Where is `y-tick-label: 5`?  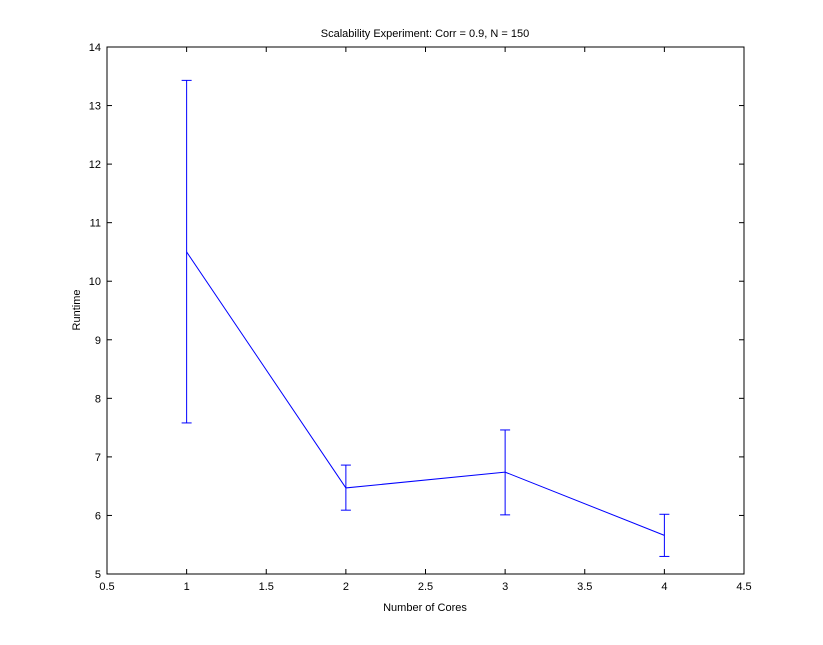
y-tick-label: 5 is located at coordinates (98, 575).